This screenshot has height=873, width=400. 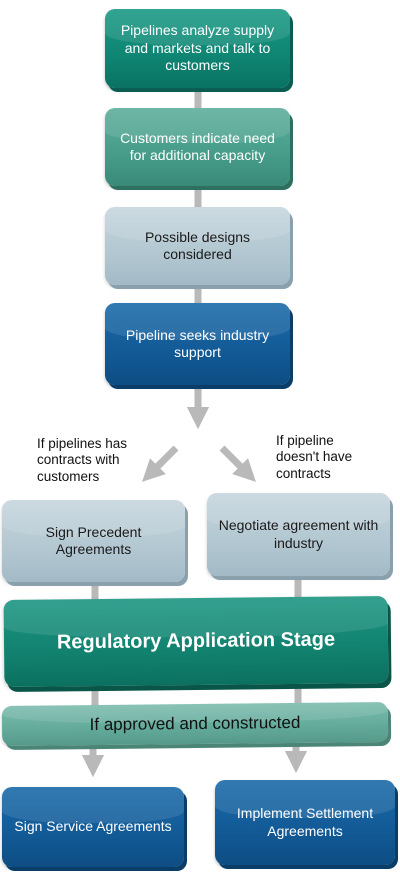 I want to click on arrow-left-branch, so click(x=160, y=463).